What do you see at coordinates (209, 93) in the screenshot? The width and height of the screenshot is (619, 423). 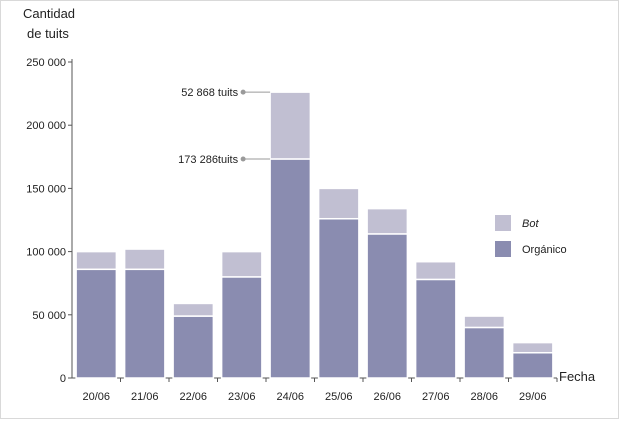 I see `annotation-label: 52 868 tuits` at bounding box center [209, 93].